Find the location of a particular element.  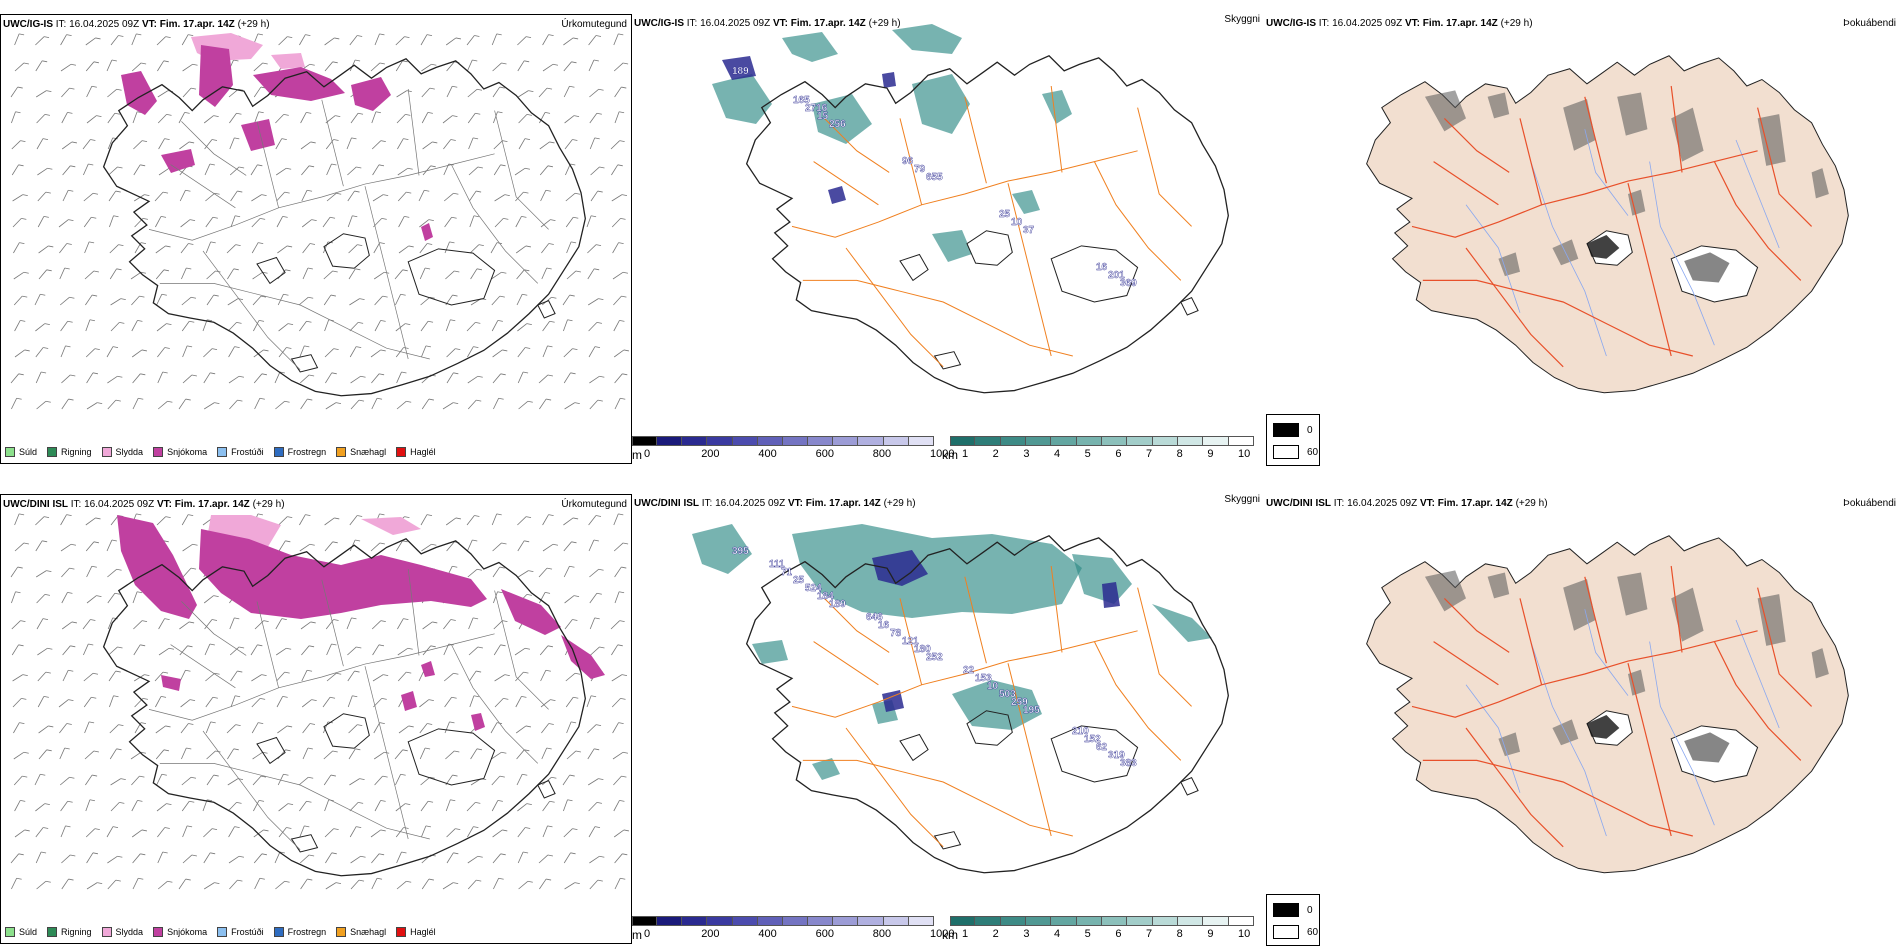

fog-legend-label: 0 is located at coordinates (1310, 430).